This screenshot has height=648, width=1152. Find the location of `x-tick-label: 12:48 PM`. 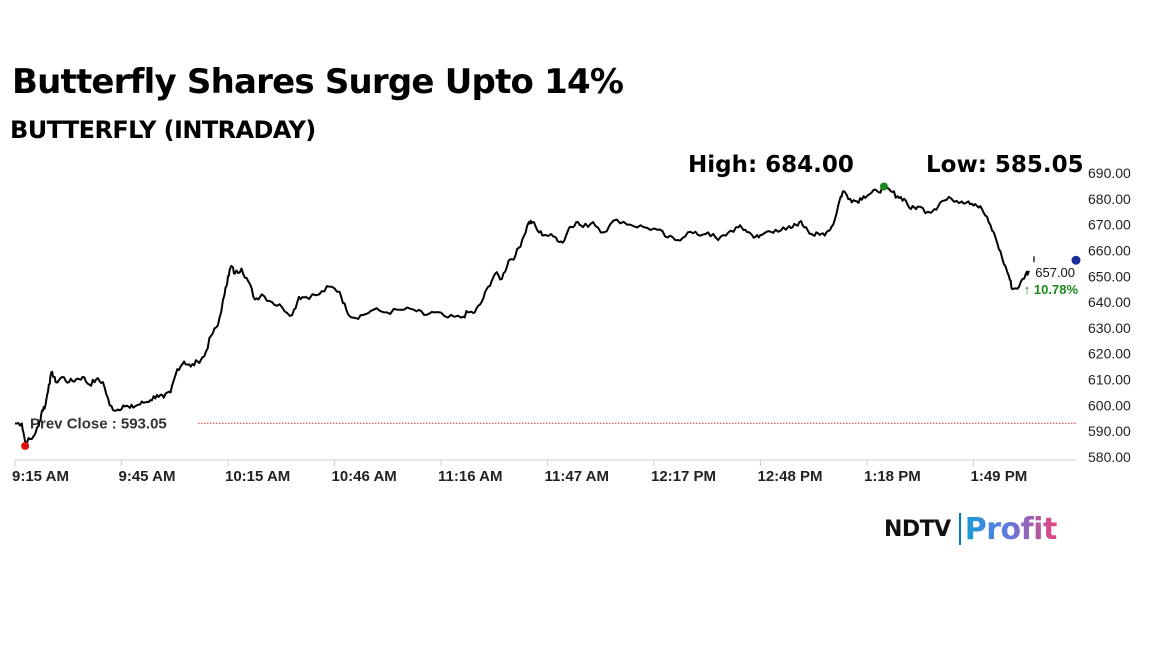

x-tick-label: 12:48 PM is located at coordinates (790, 476).